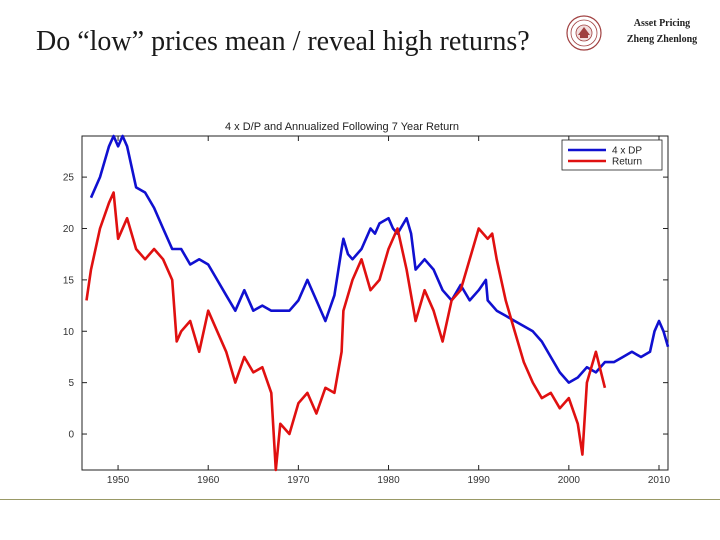 The width and height of the screenshot is (720, 540). I want to click on course-info: Asset Pricing Zheng Zhenlong, so click(662, 32).